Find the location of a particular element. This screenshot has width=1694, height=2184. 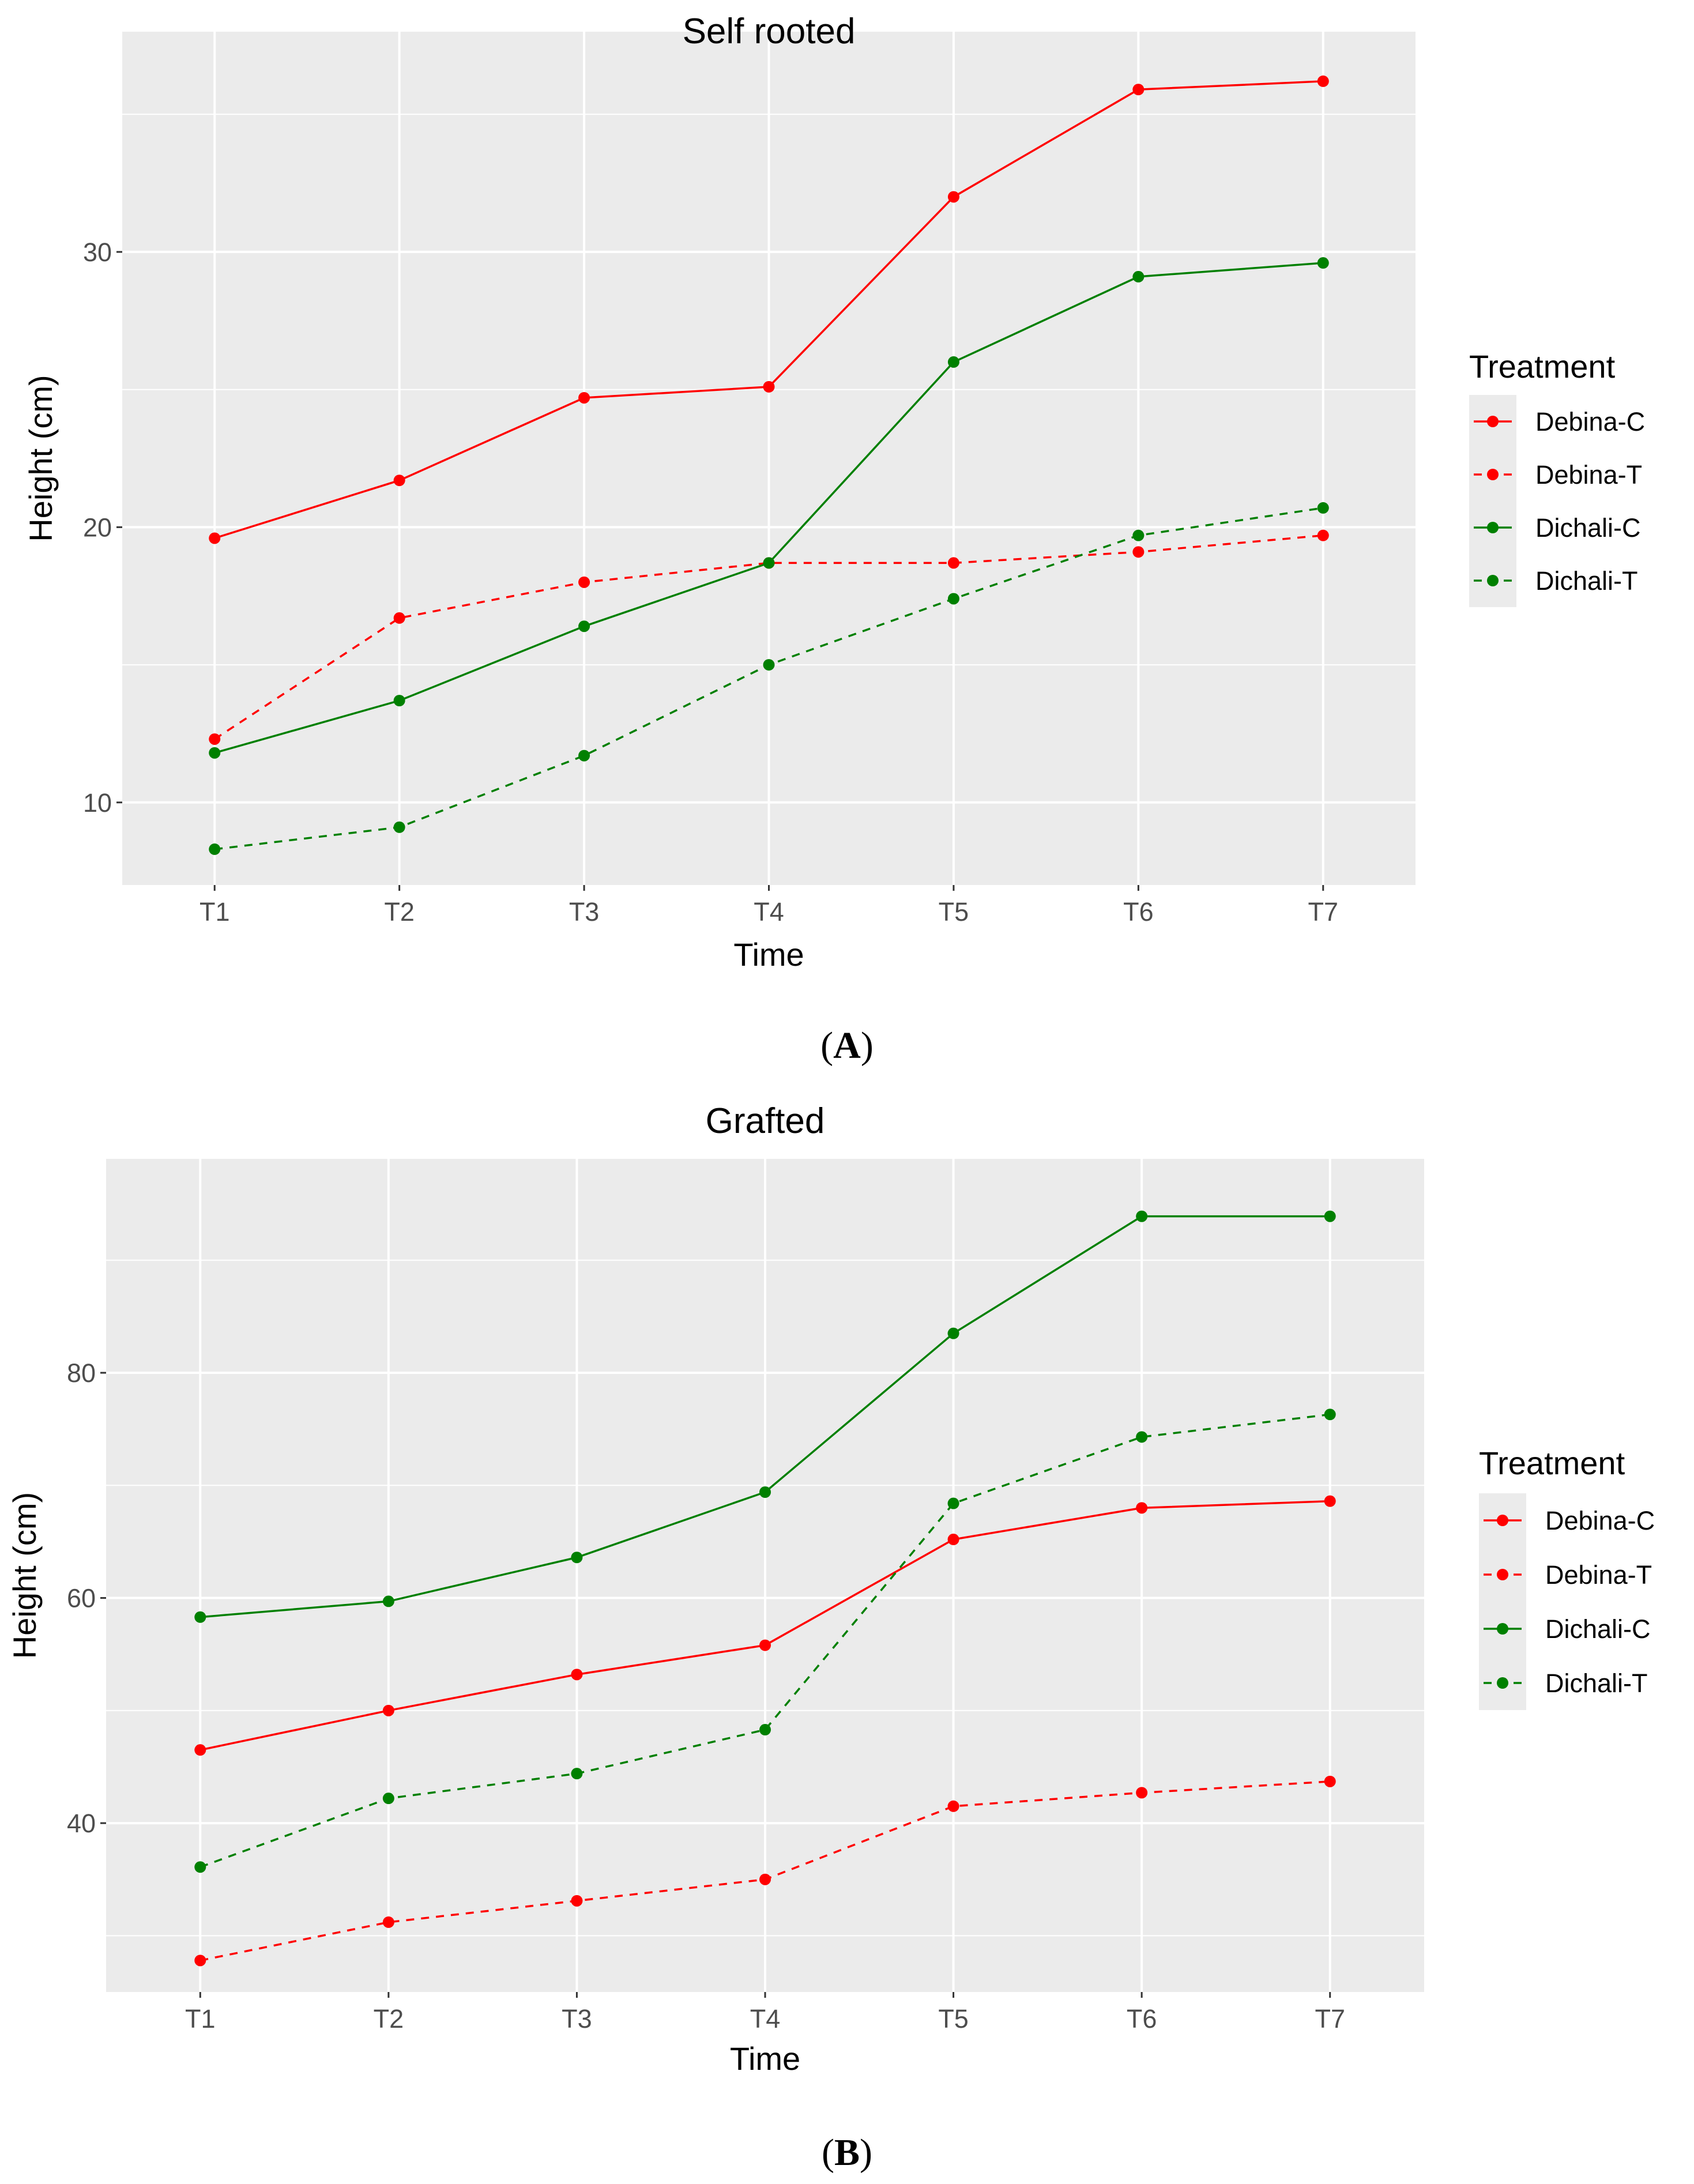

y-tick-label: 60 is located at coordinates (81, 1598).